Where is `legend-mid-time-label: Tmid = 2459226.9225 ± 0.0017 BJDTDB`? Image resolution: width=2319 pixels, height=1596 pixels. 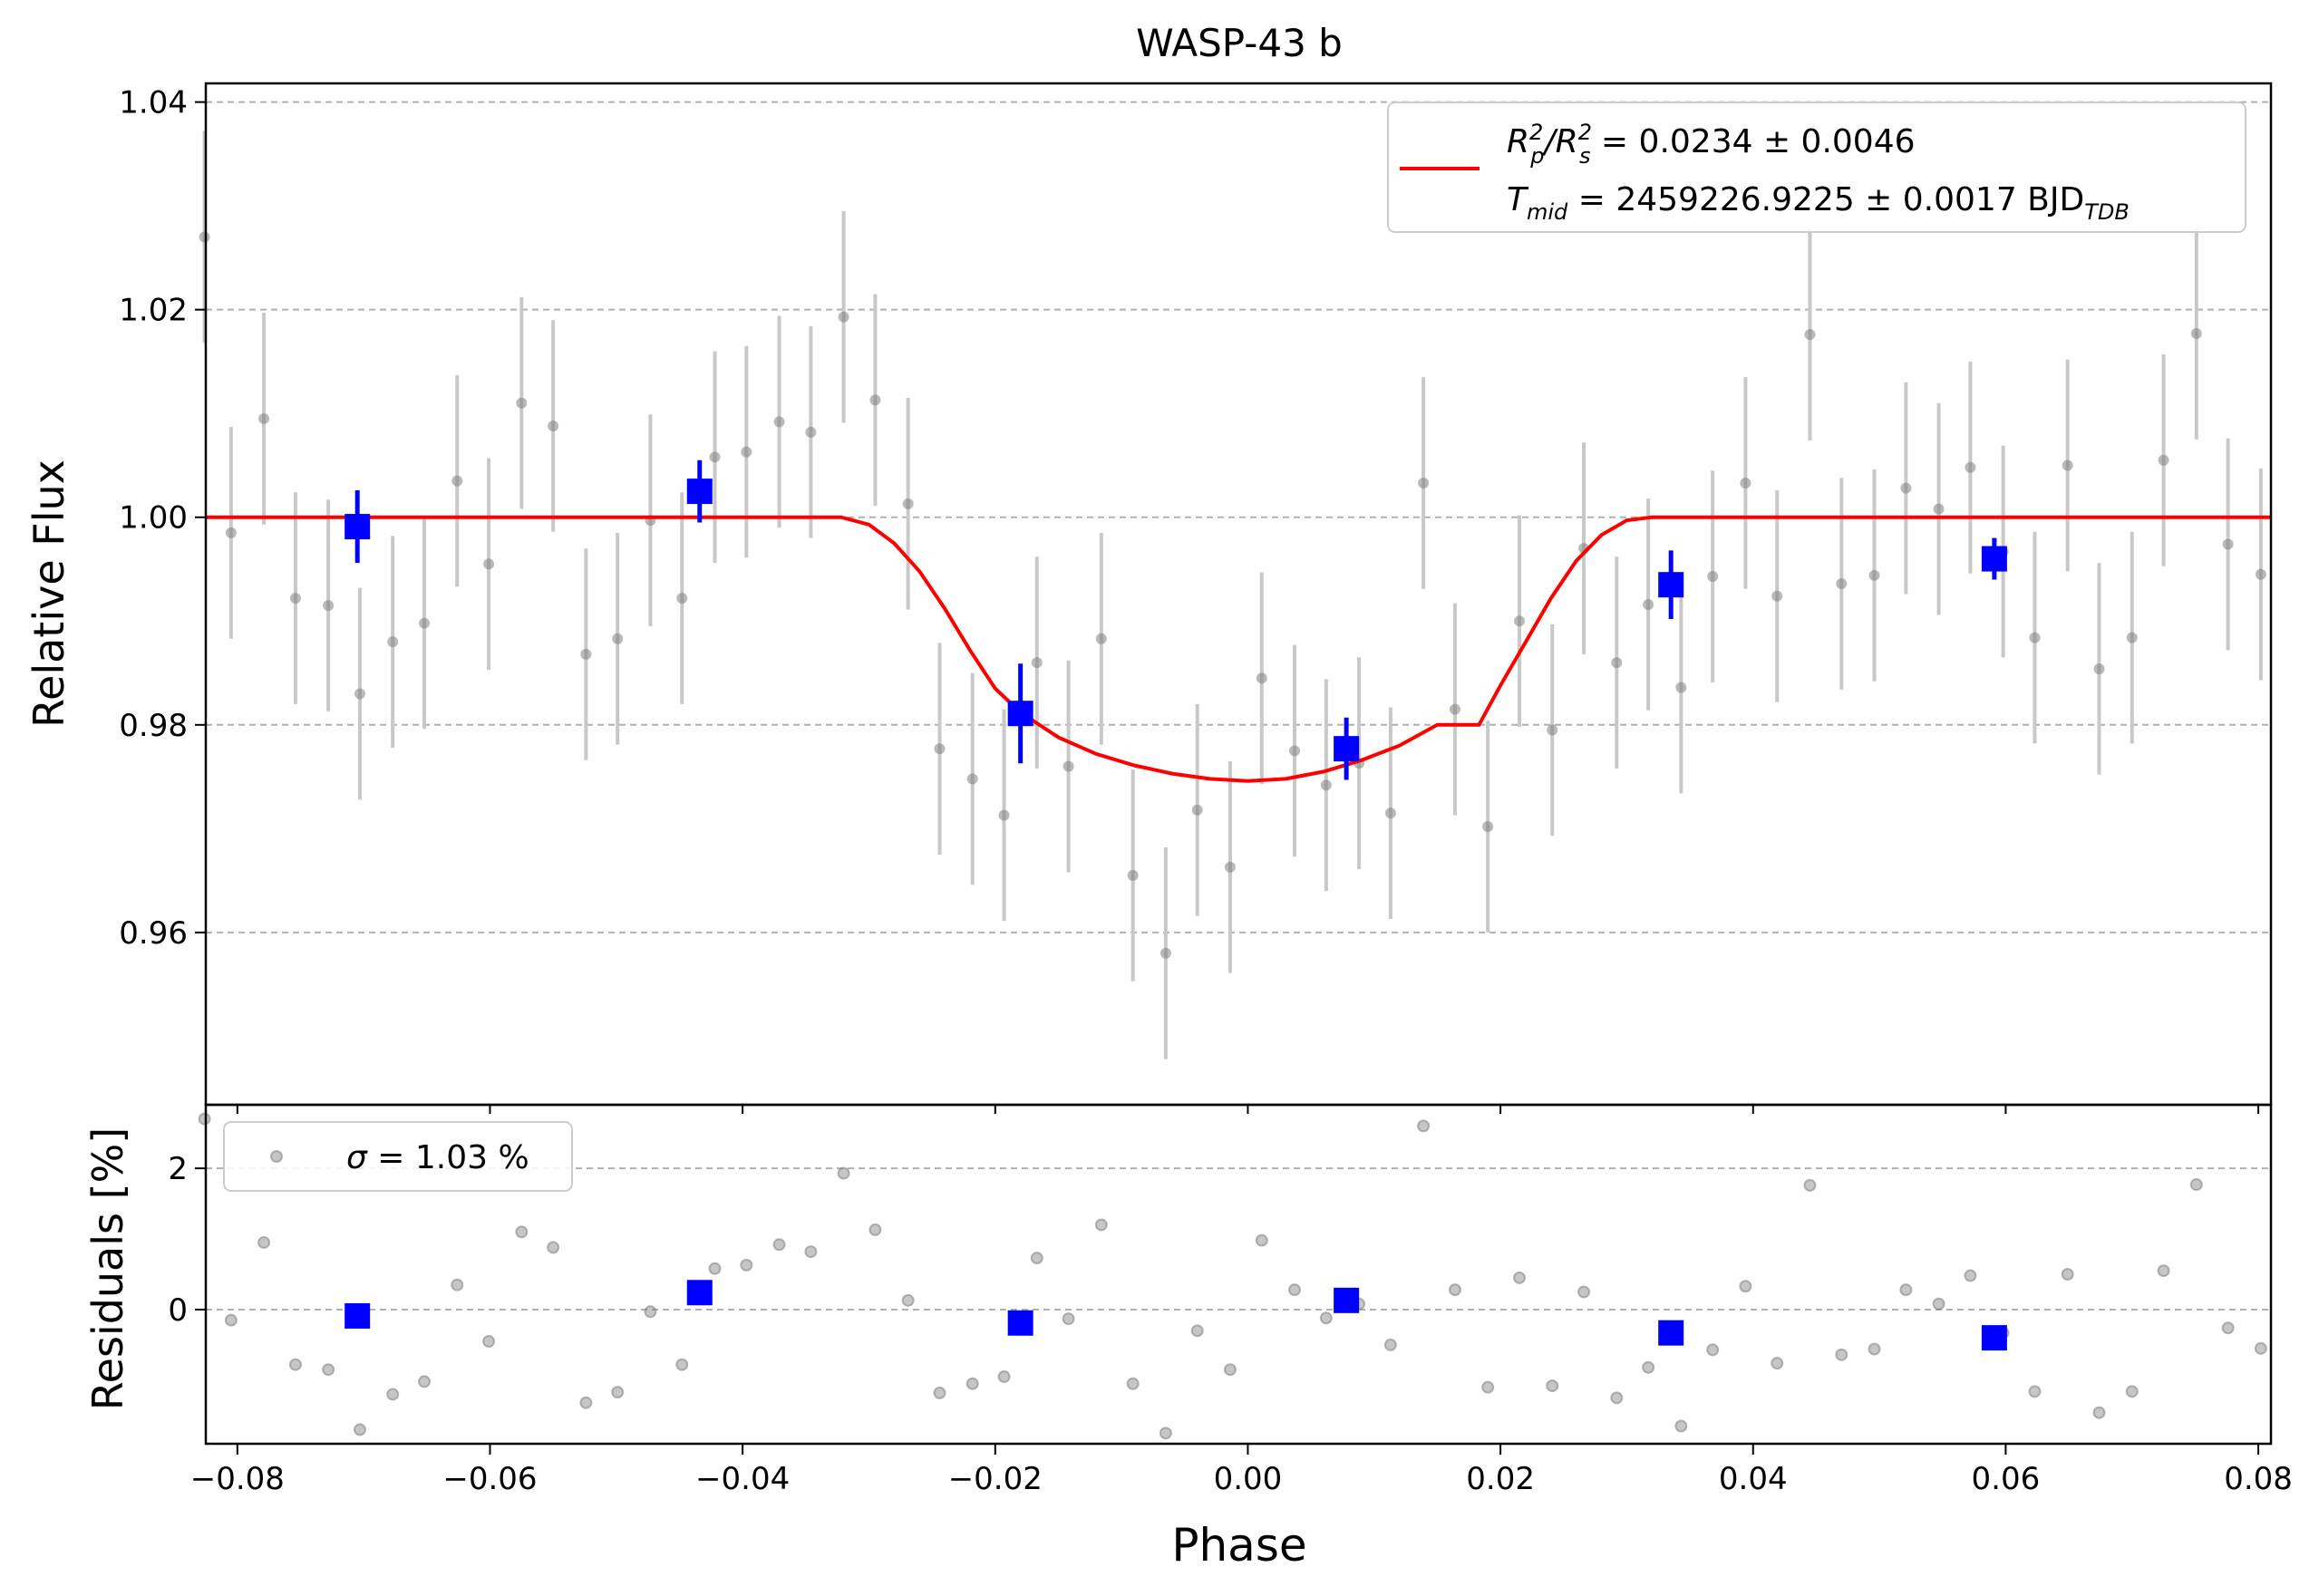 legend-mid-time-label: Tmid = 2459226.9225 ± 0.0017 BJDTDB is located at coordinates (1818, 203).